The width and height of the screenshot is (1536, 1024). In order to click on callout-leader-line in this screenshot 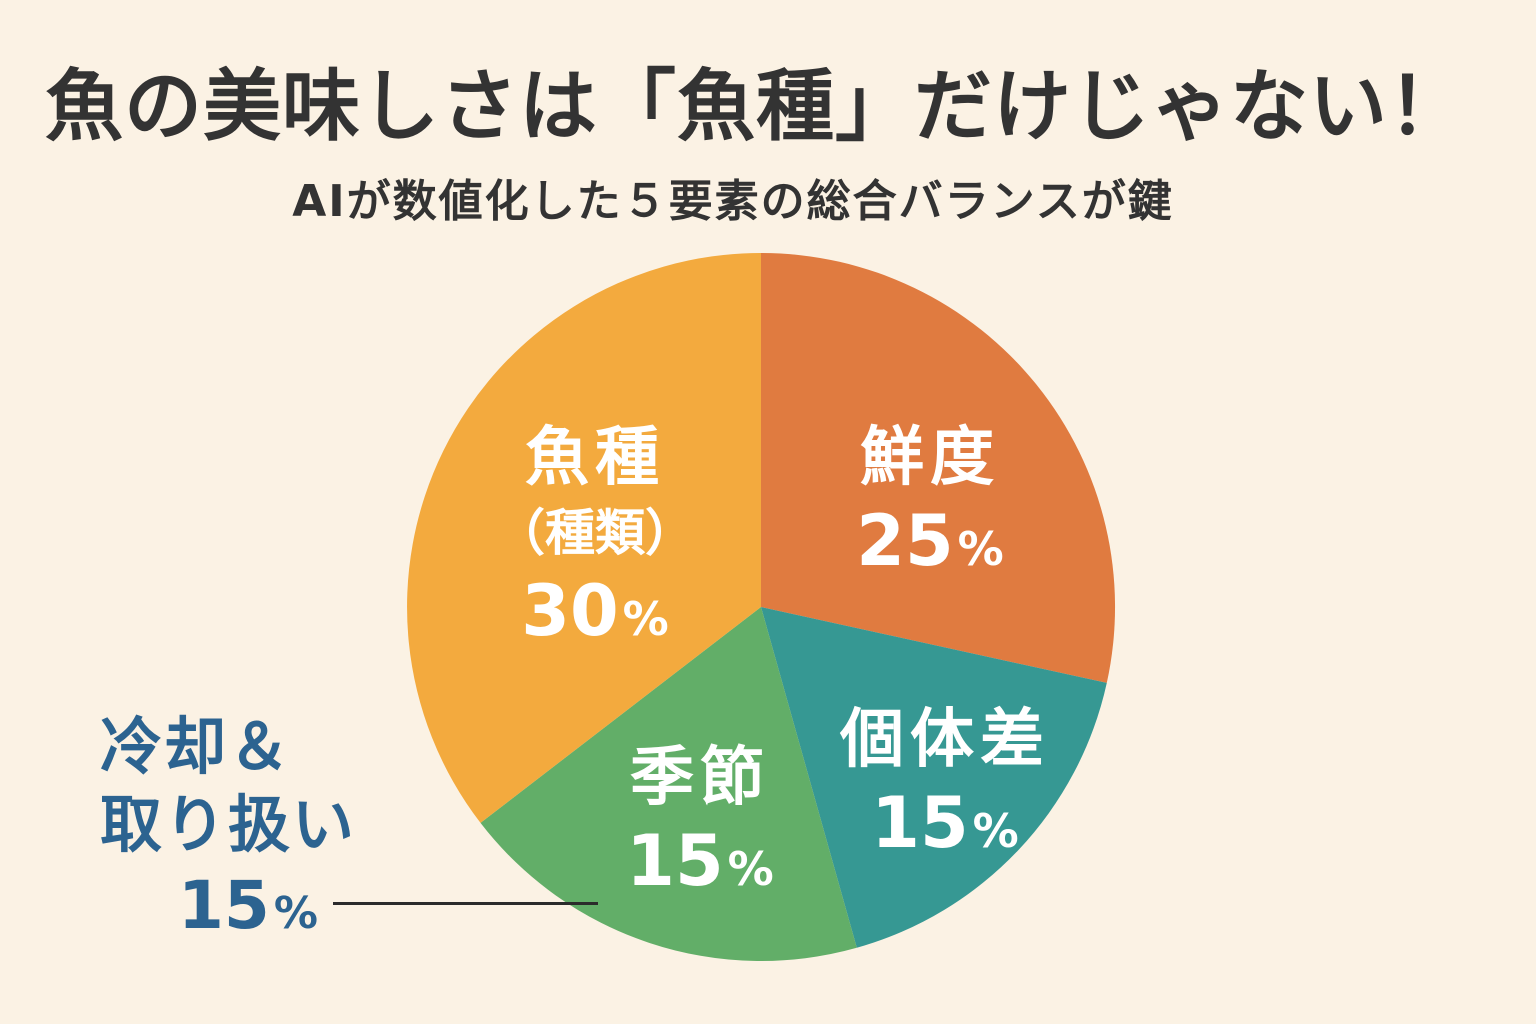, I will do `click(465, 903)`.